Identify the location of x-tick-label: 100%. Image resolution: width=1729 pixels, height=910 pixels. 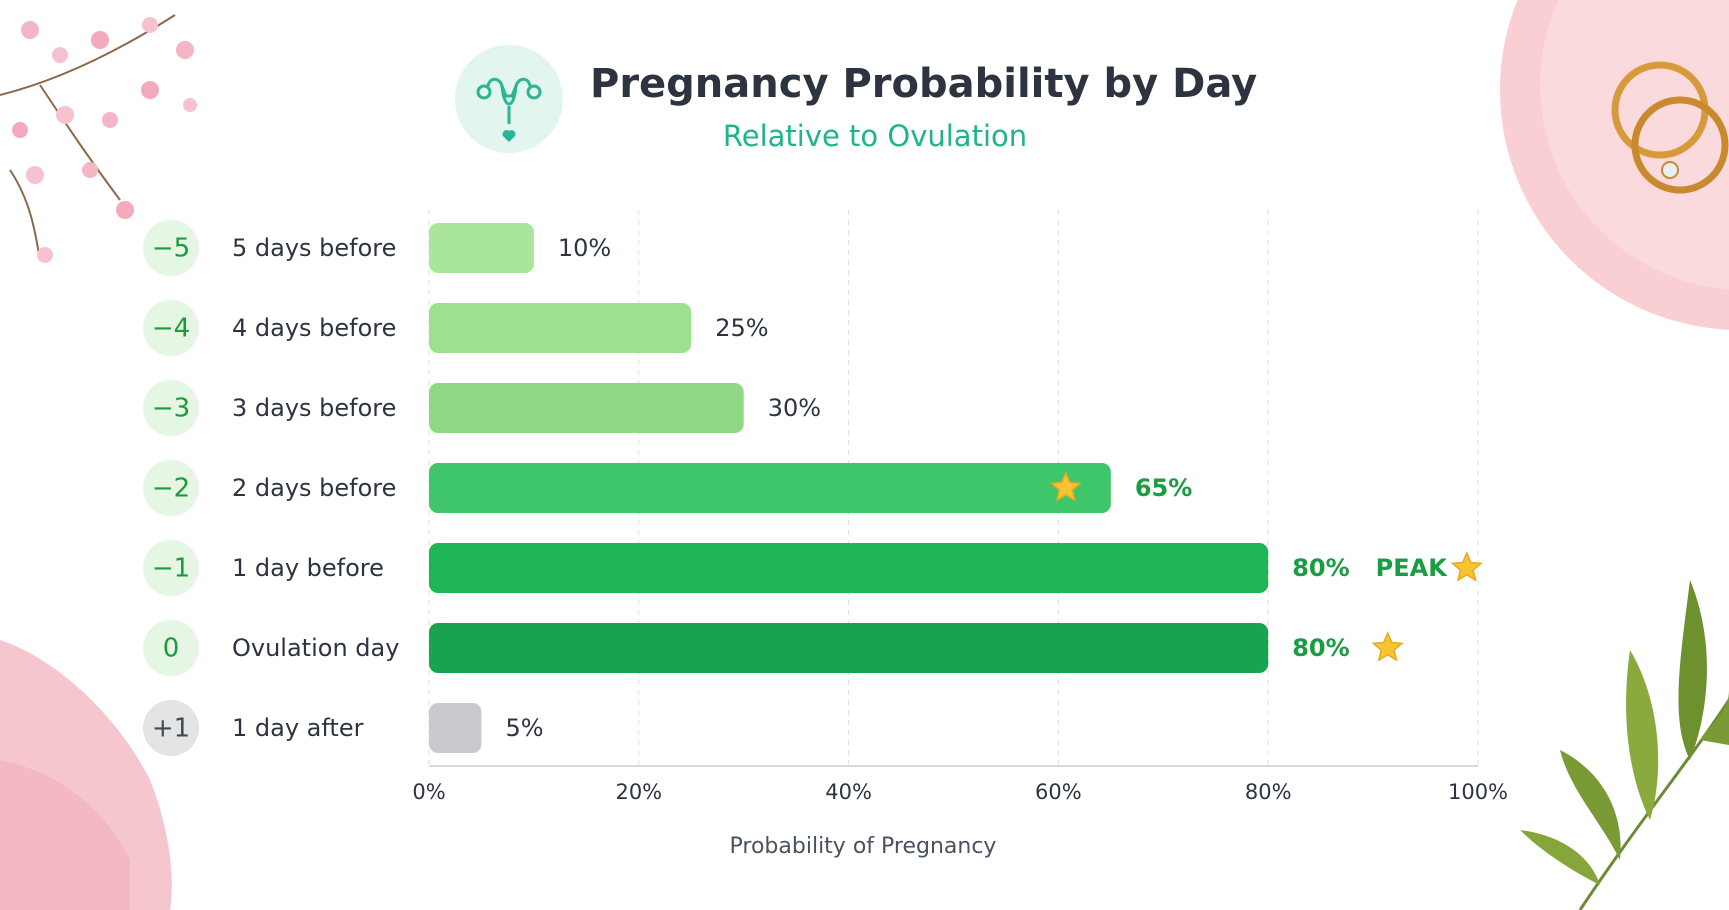
(1478, 792).